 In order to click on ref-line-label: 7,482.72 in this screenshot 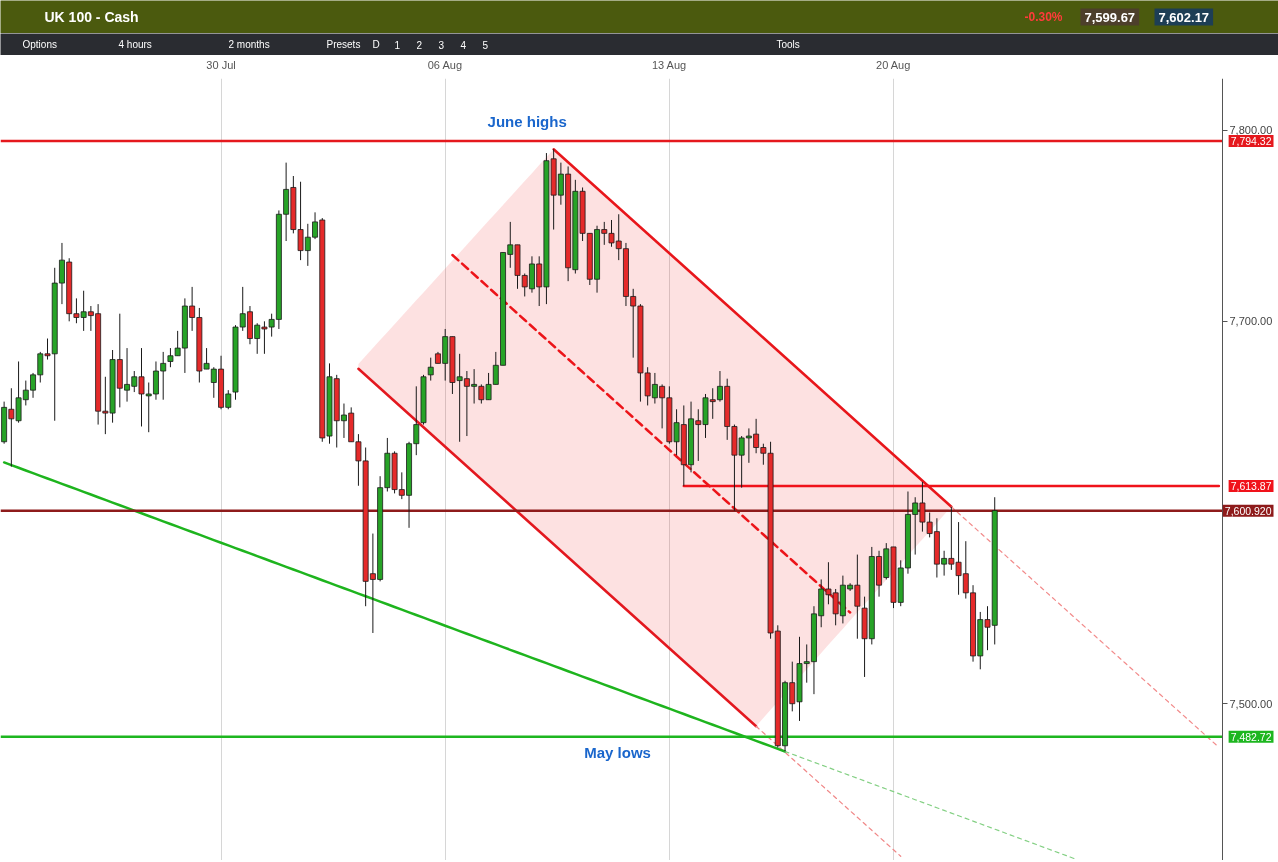, I will do `click(1251, 736)`.